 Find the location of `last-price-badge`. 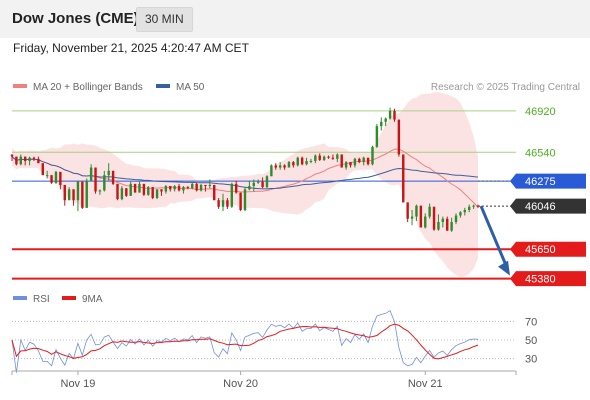

last-price-badge is located at coordinates (548, 206).